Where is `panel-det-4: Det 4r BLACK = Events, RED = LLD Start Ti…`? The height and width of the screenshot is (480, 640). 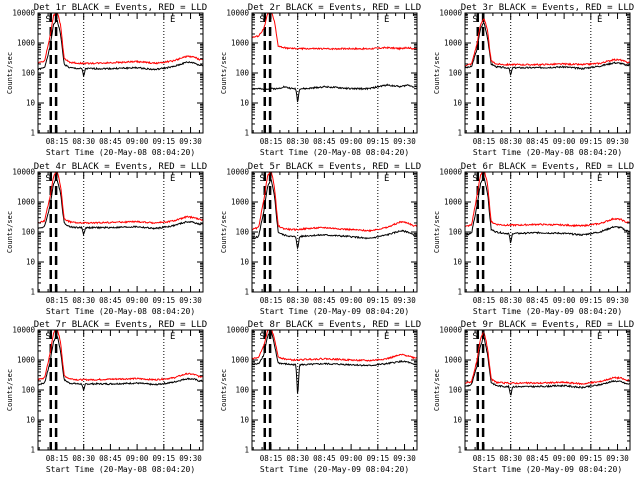
panel-det-4: Det 4r BLACK = Events, RED = LLD Start Ti… is located at coordinates (106, 239).